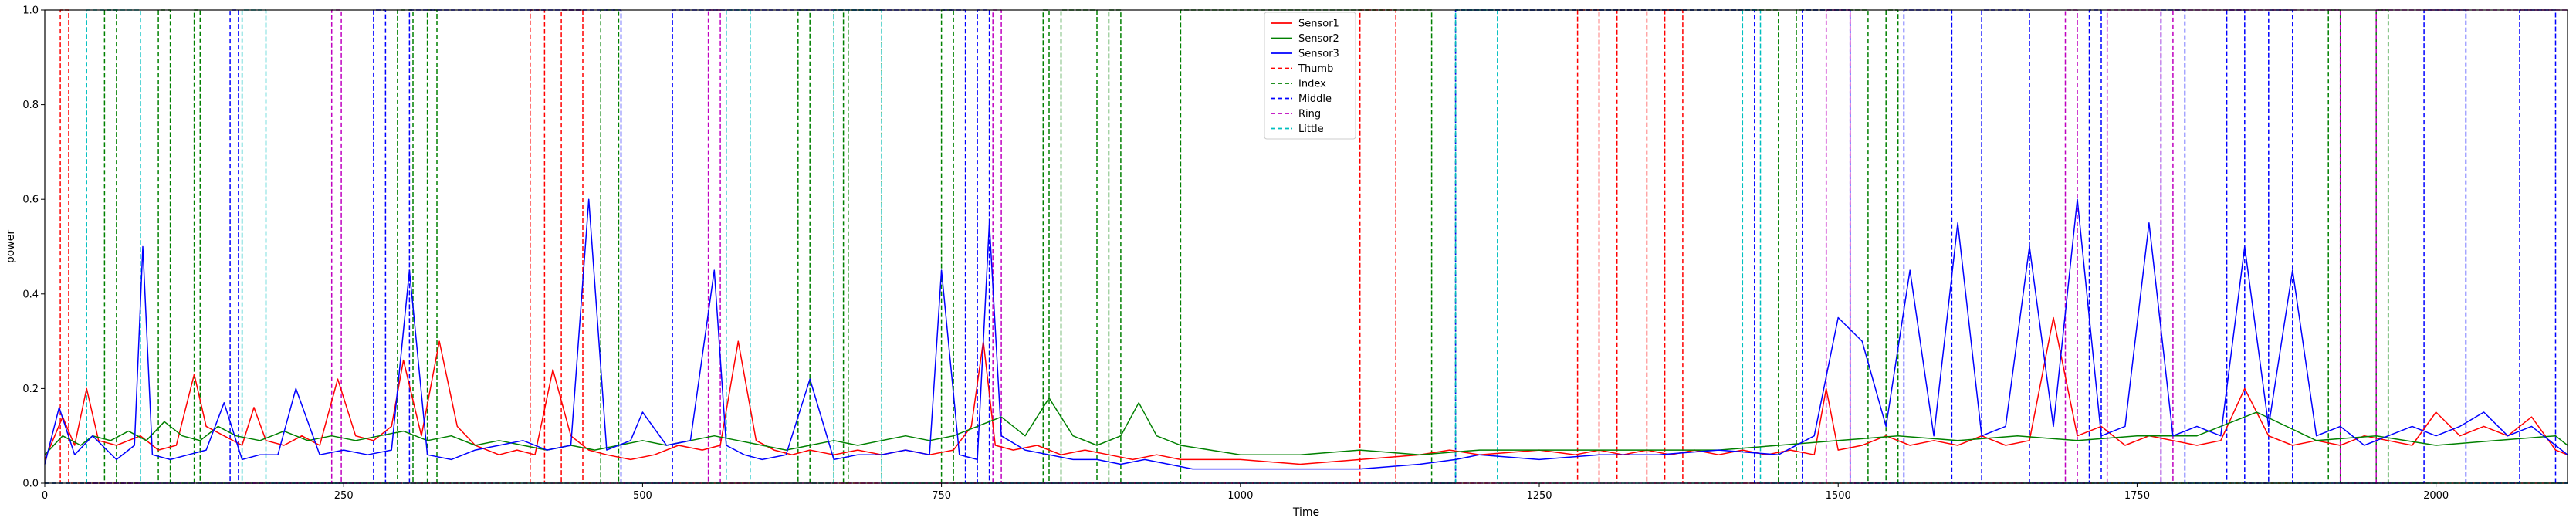 This screenshot has width=2576, height=521. I want to click on x-tick-label: 1750, so click(2137, 496).